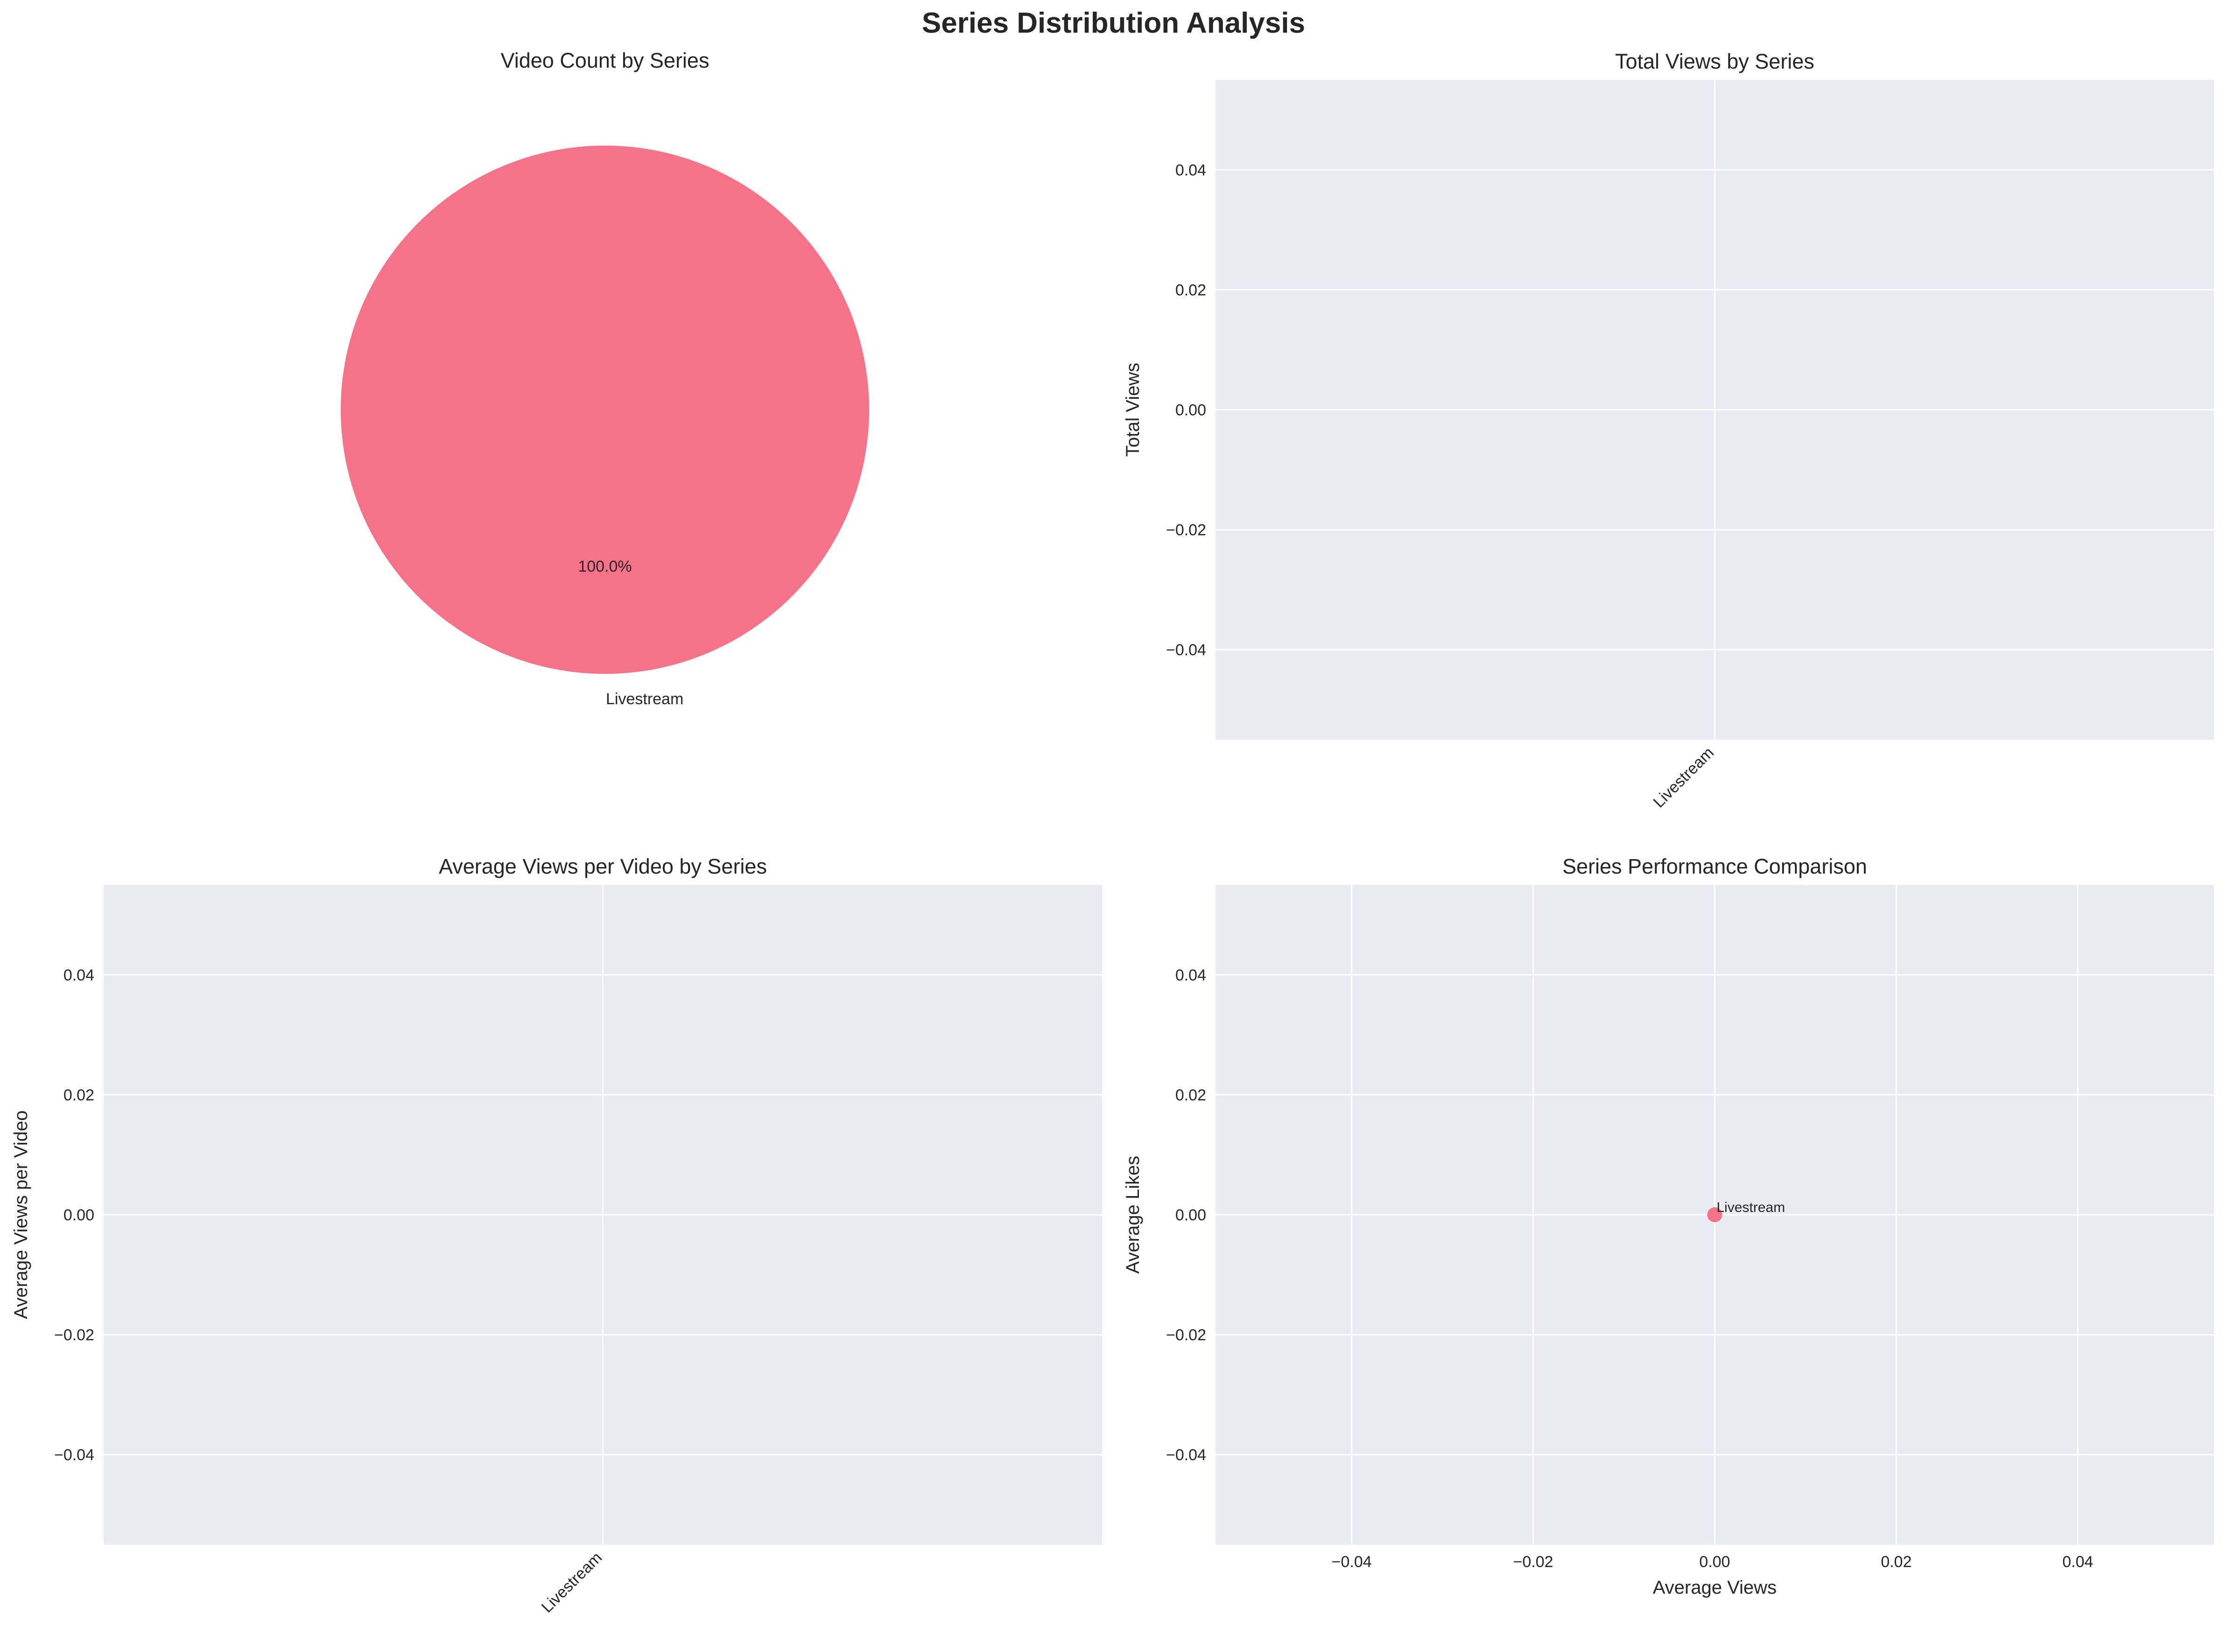 The image size is (2227, 1652). I want to click on chart-title: Average Views per Video by Series, so click(603, 866).